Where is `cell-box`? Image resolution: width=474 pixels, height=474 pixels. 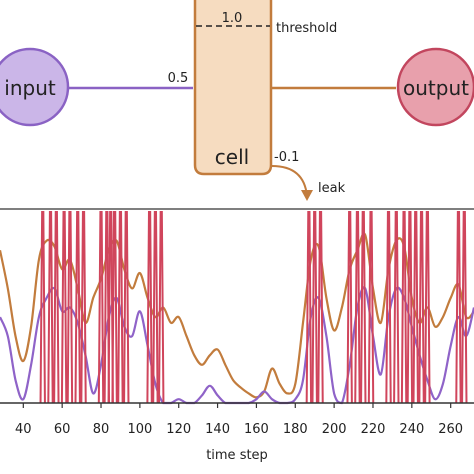
cell-box is located at coordinates (233, 88).